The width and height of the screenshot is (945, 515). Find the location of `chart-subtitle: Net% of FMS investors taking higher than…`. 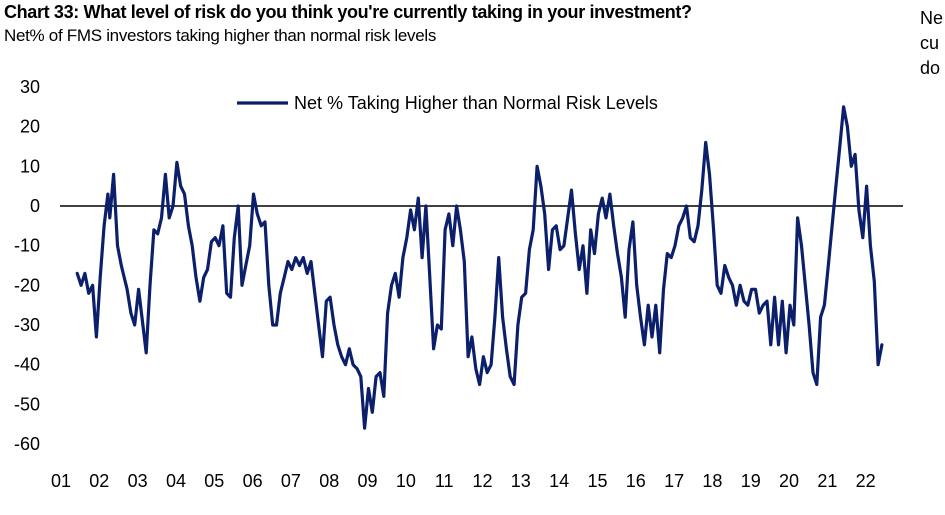

chart-subtitle: Net% of FMS investors taking higher than… is located at coordinates (220, 35).